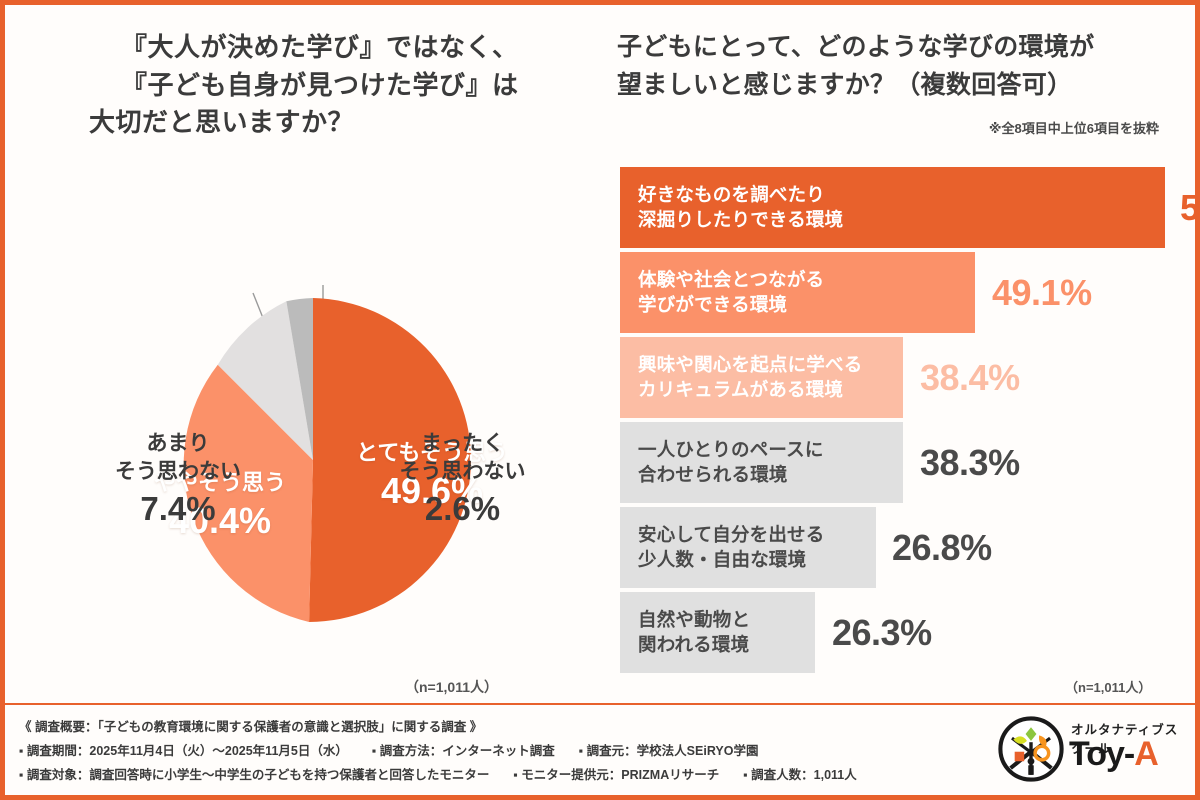 The height and width of the screenshot is (800, 1200). Describe the element at coordinates (462, 443) in the screenshot. I see `pie-label-mattaku-name-1: まったく` at that location.